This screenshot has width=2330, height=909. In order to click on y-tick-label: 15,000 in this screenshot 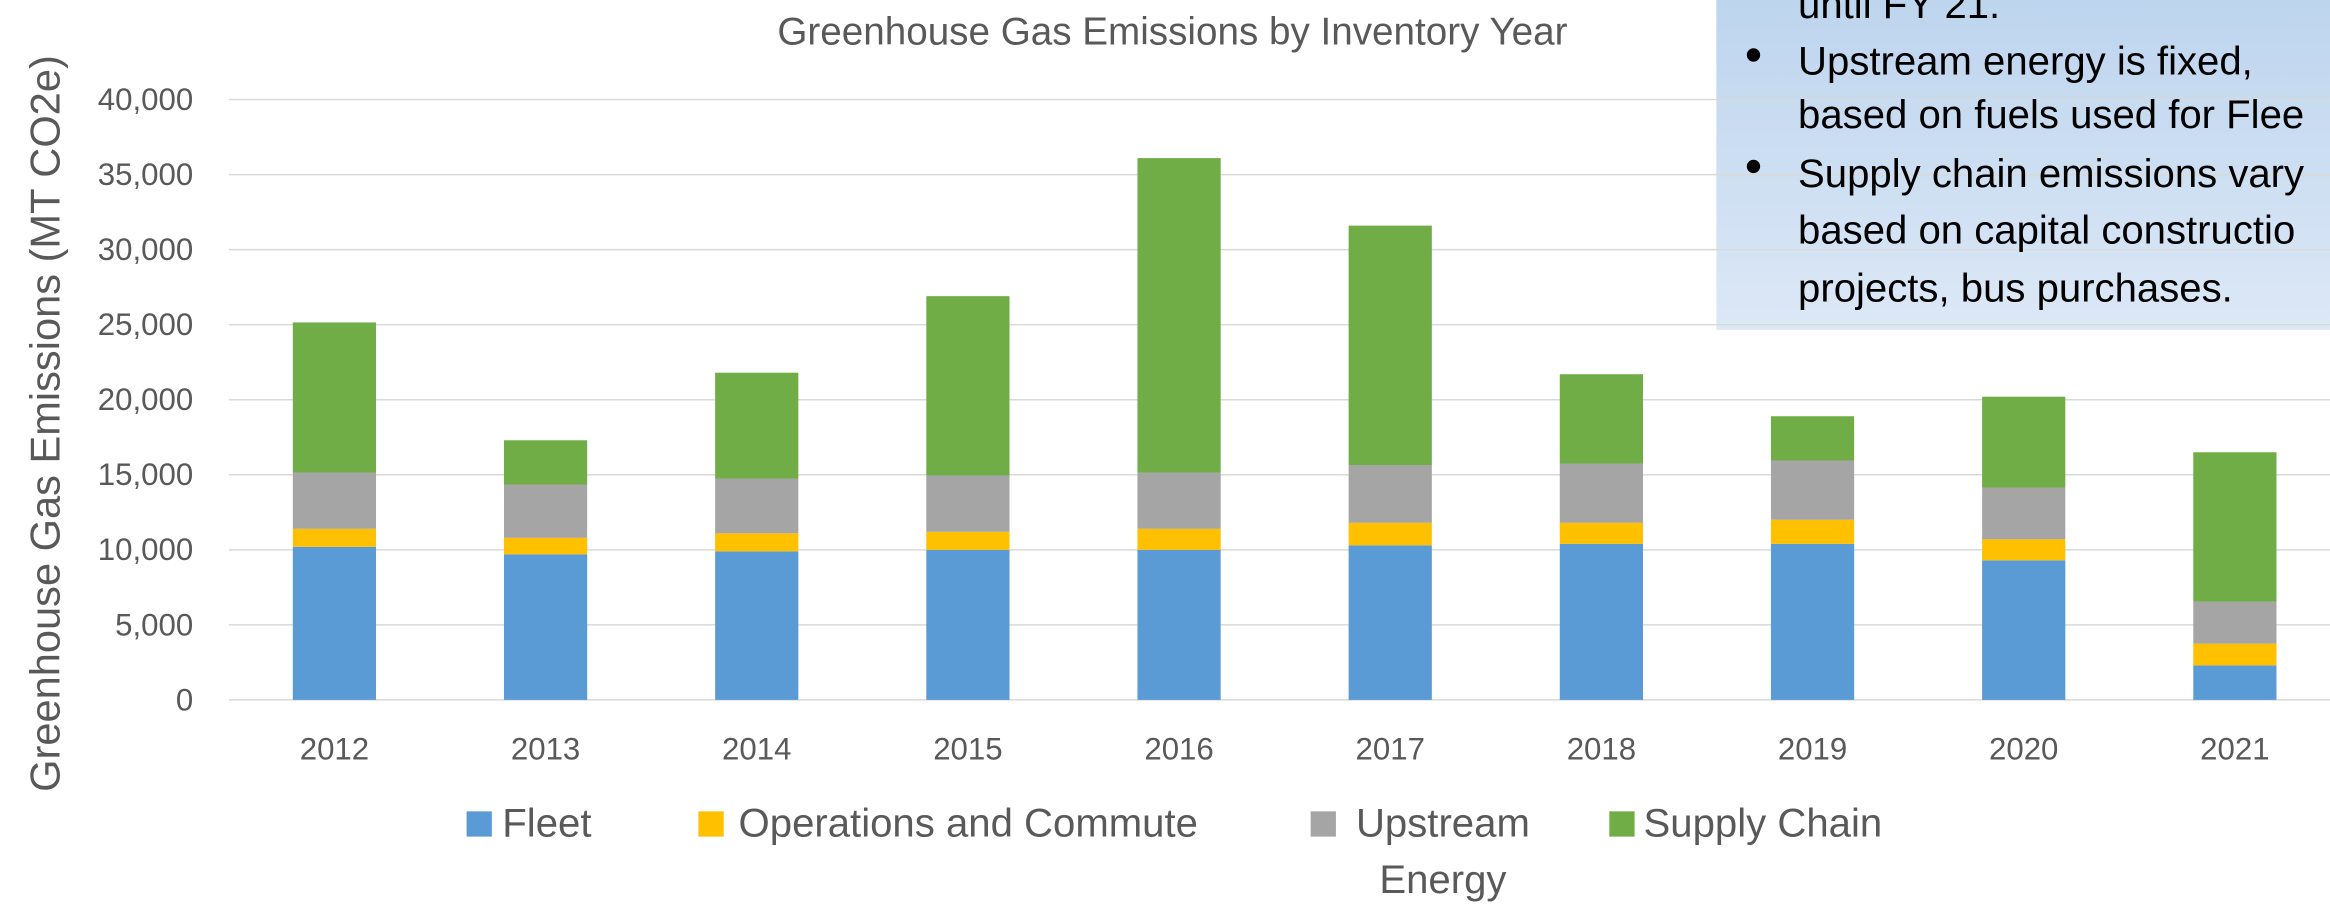, I will do `click(145, 474)`.